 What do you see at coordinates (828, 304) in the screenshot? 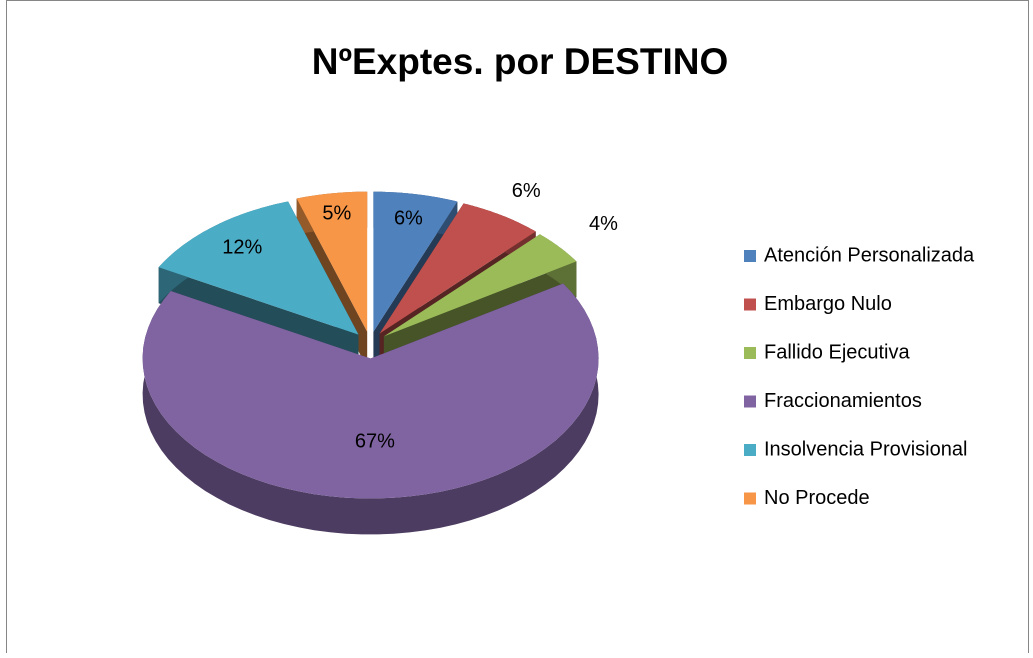
I see `legend-label: Embargo Nulo` at bounding box center [828, 304].